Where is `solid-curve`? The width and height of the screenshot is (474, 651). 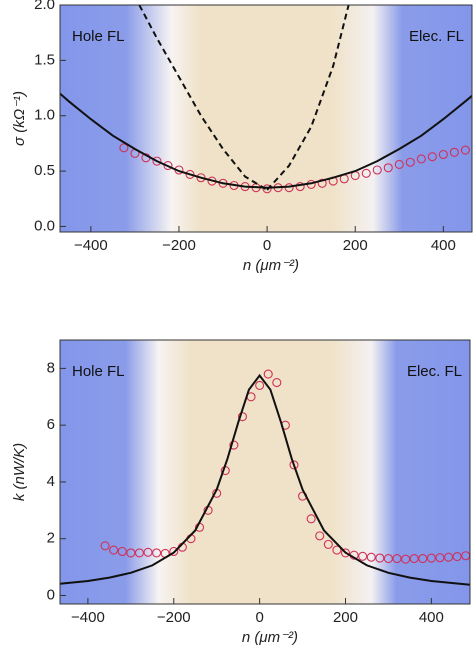 solid-curve is located at coordinates (266, 140).